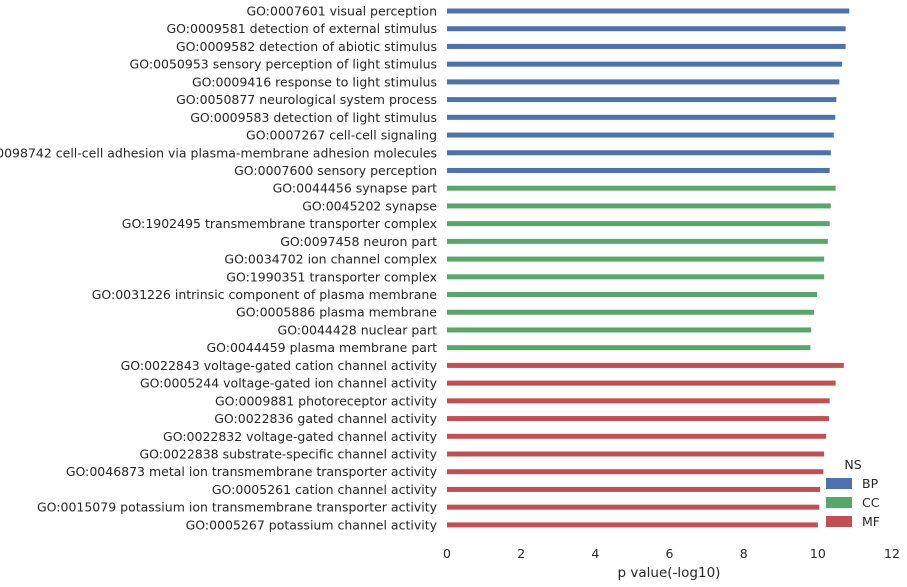 The height and width of the screenshot is (587, 907). I want to click on x-tick-label: 12, so click(892, 553).